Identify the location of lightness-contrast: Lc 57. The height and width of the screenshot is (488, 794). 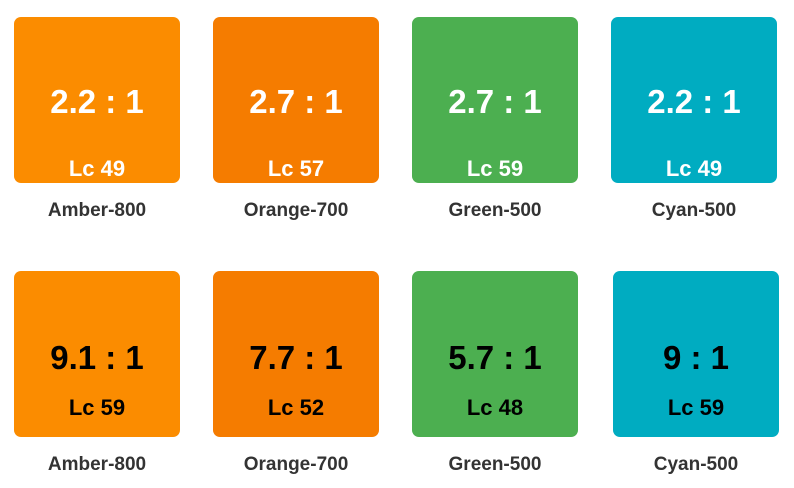
(296, 168).